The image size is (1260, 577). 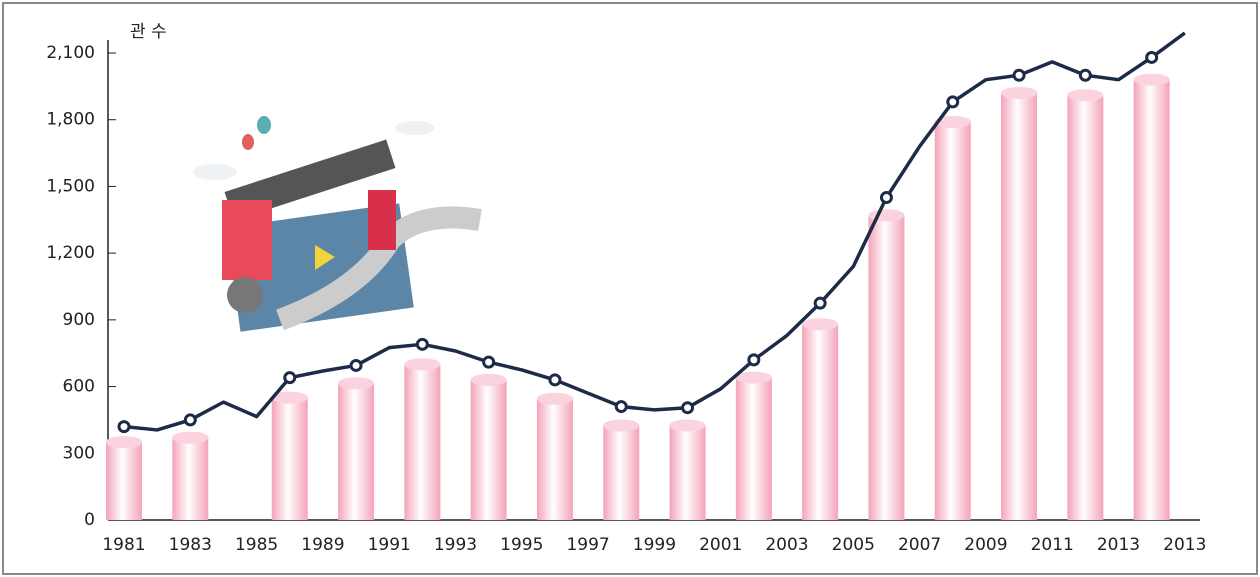 I want to click on x-tick-label: 1999, so click(x=654, y=545).